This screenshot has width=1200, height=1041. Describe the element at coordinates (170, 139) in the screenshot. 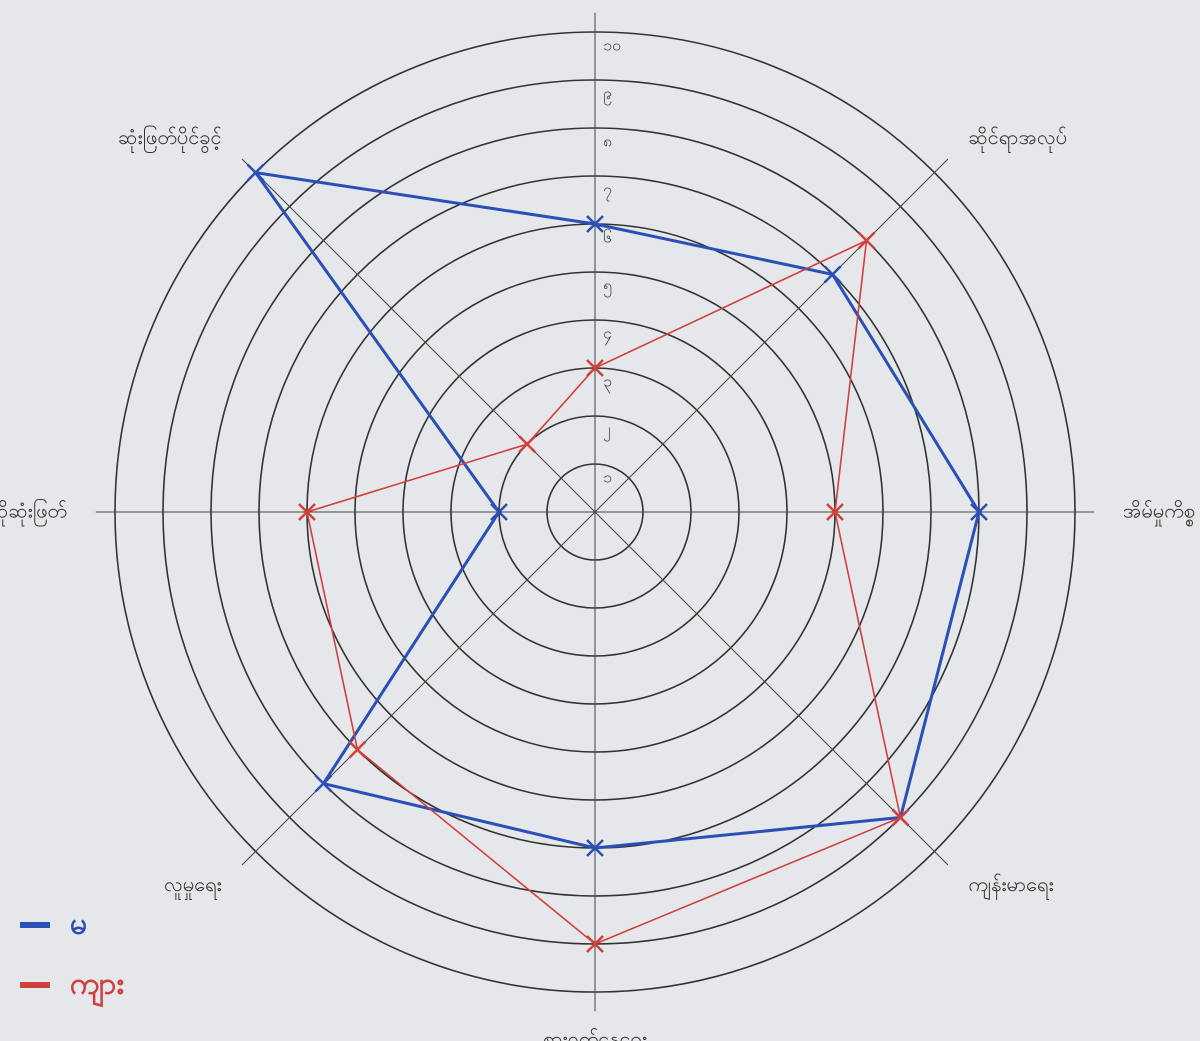

I see `axis-label: ဆုံးဖြတ်ပိုင်ခွင့်` at that location.